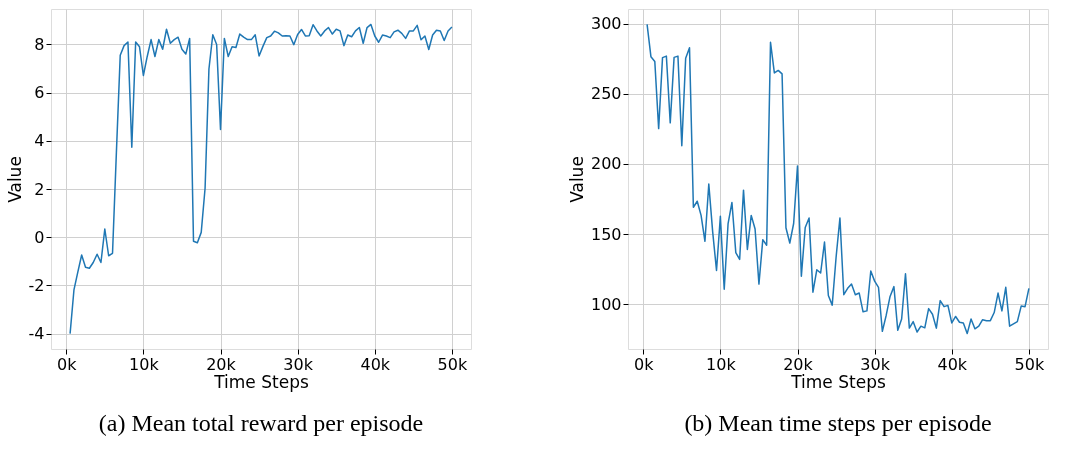  What do you see at coordinates (838, 423) in the screenshot?
I see `text: (b) Mean time steps per episode` at bounding box center [838, 423].